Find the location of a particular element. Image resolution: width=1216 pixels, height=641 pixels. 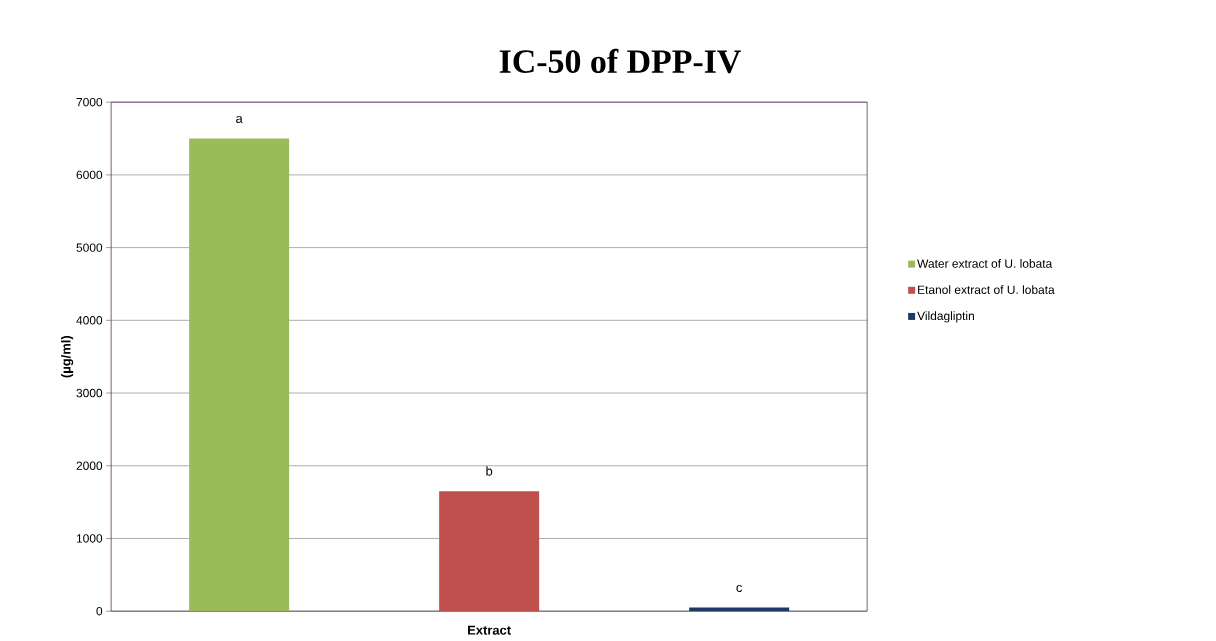

y-tick-label: 4000 is located at coordinates (89, 320).